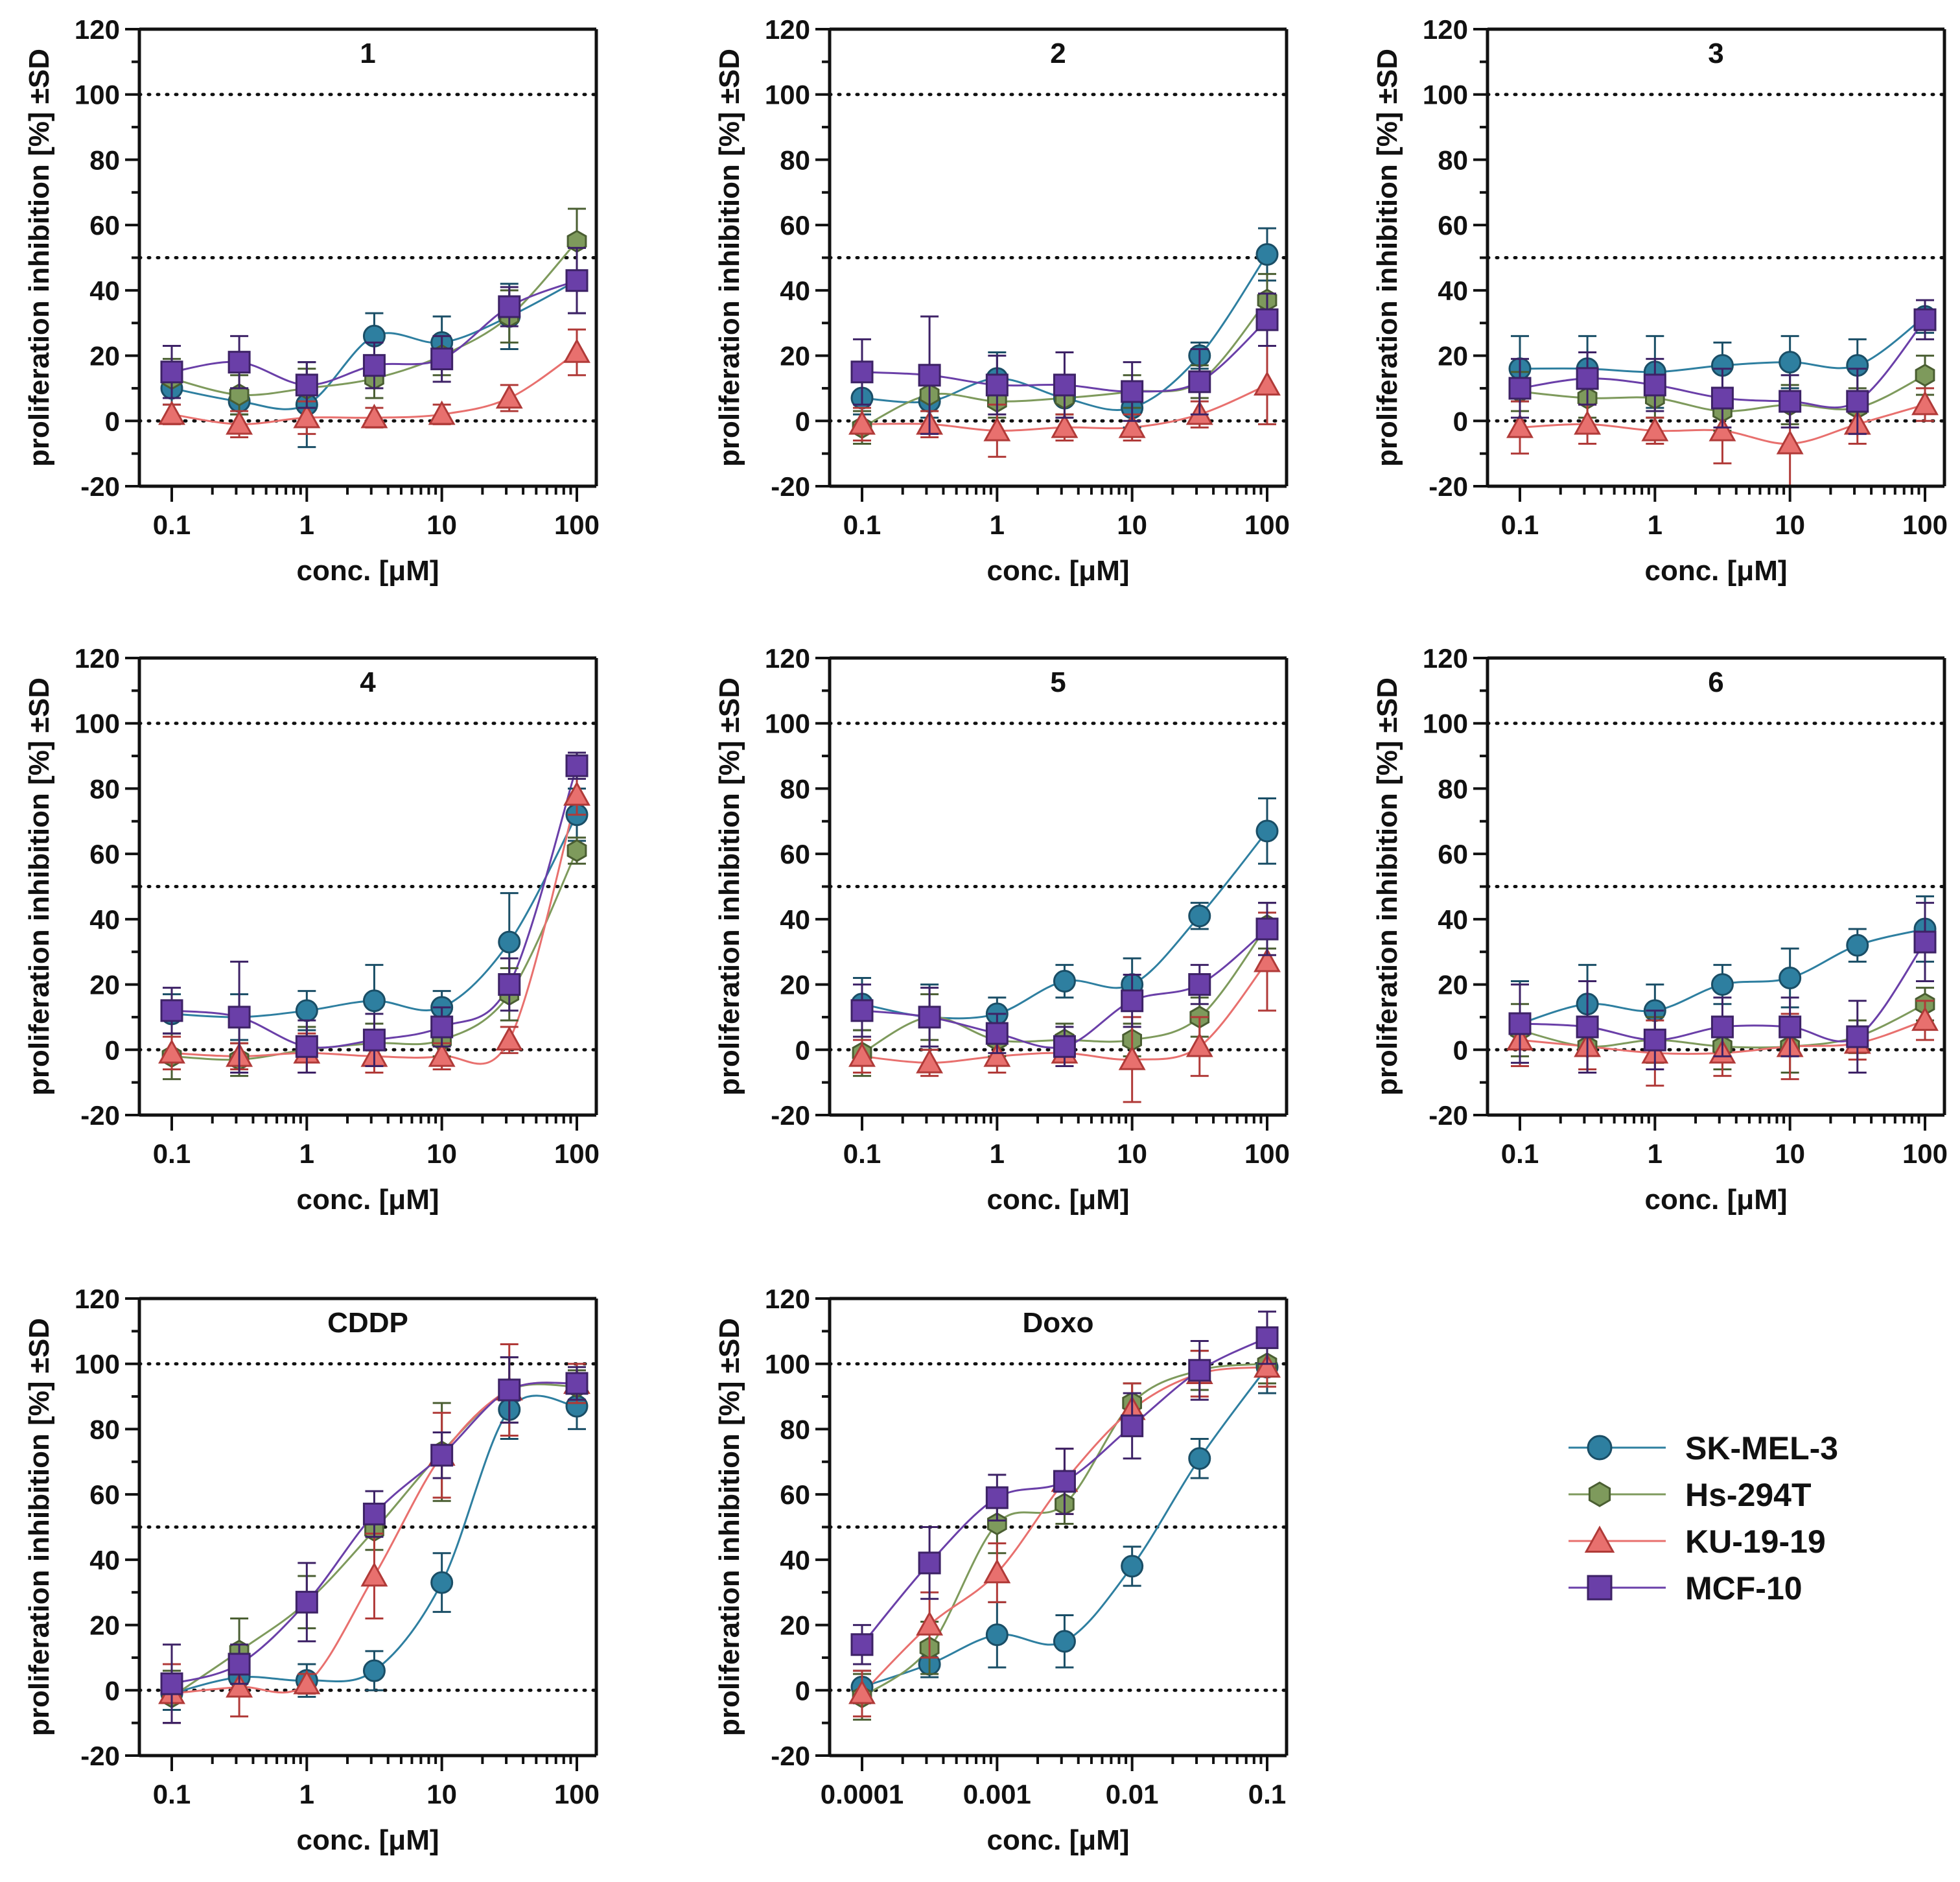  What do you see at coordinates (1058, 1323) in the screenshot?
I see `panel-title: Doxo` at bounding box center [1058, 1323].